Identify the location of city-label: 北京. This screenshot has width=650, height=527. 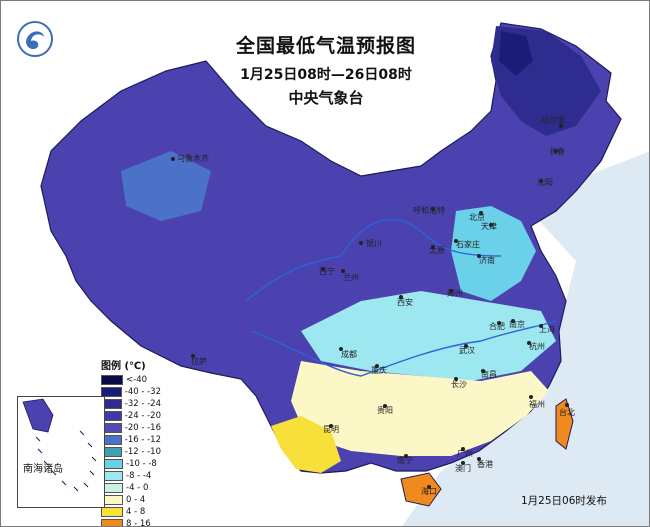
(477, 217).